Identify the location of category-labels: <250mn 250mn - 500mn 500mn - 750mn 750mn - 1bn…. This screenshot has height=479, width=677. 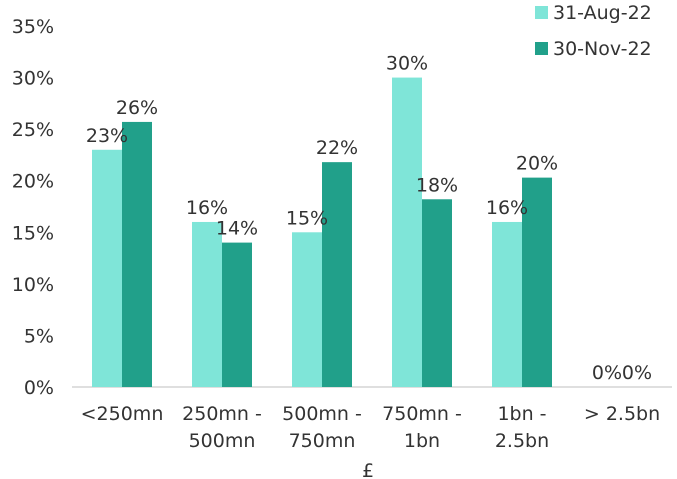
(371, 427).